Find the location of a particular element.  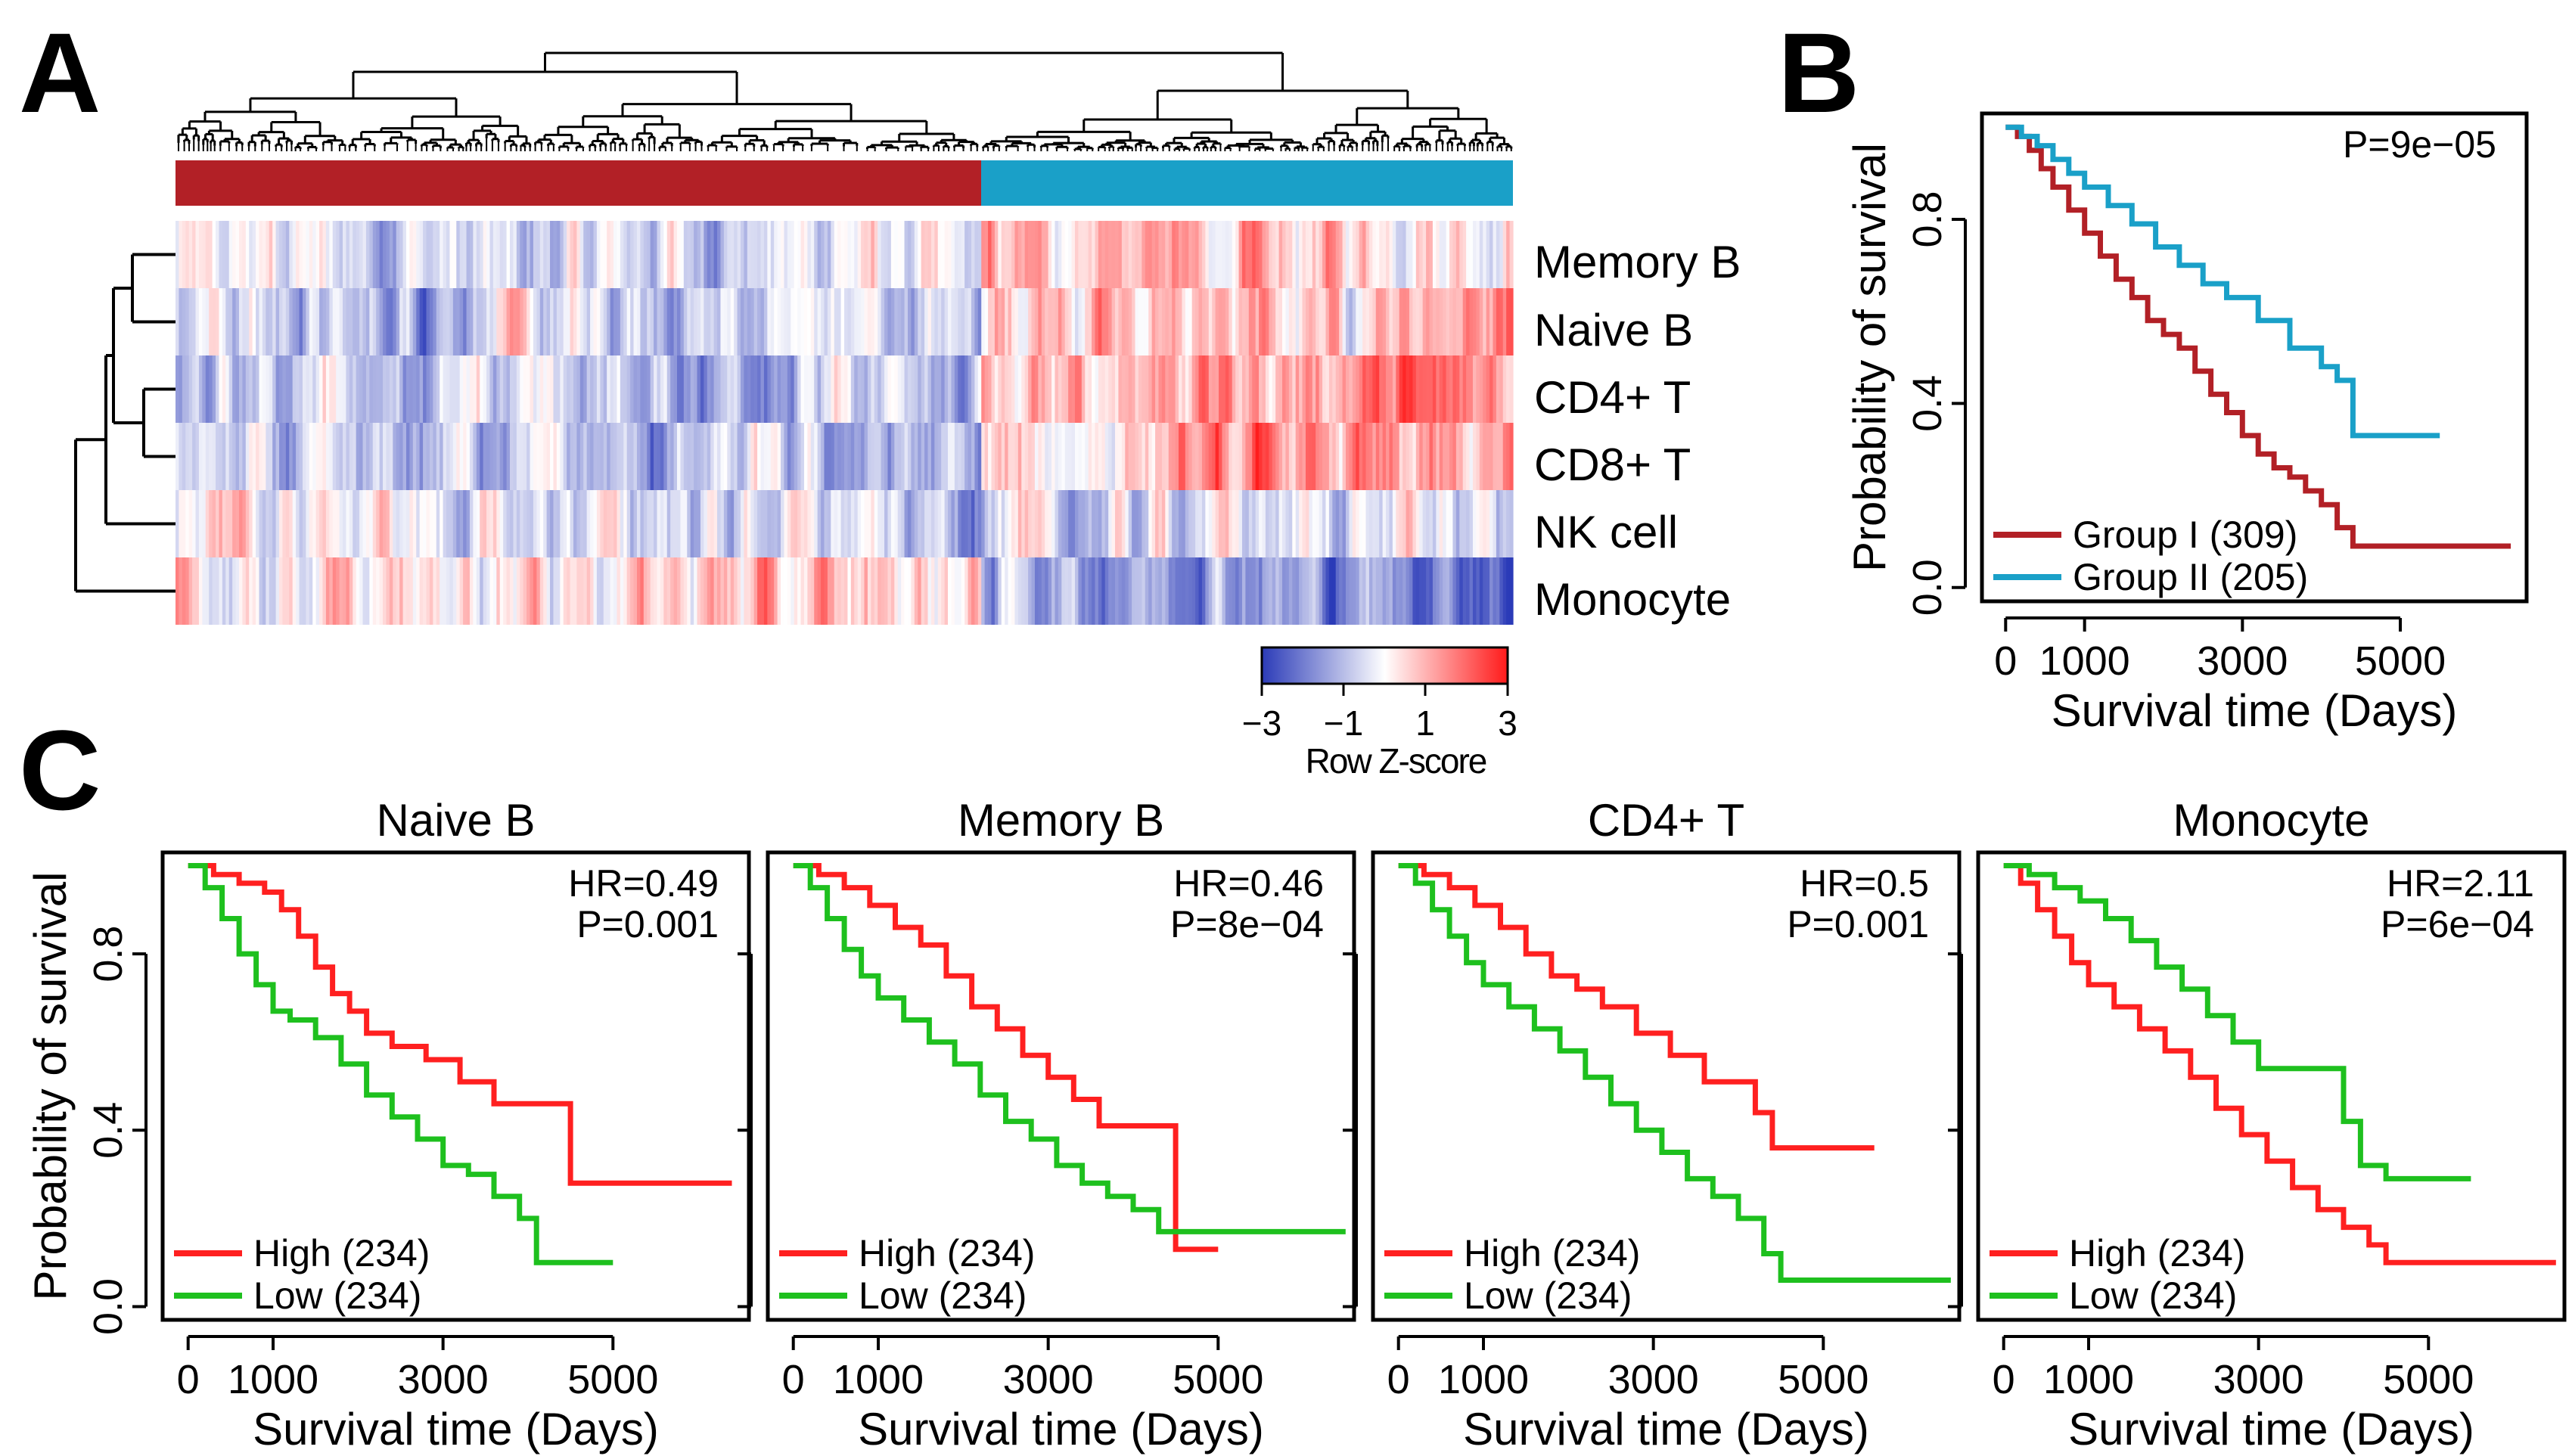

plot-c1-y-tick-label: 0.8 is located at coordinates (108, 954).